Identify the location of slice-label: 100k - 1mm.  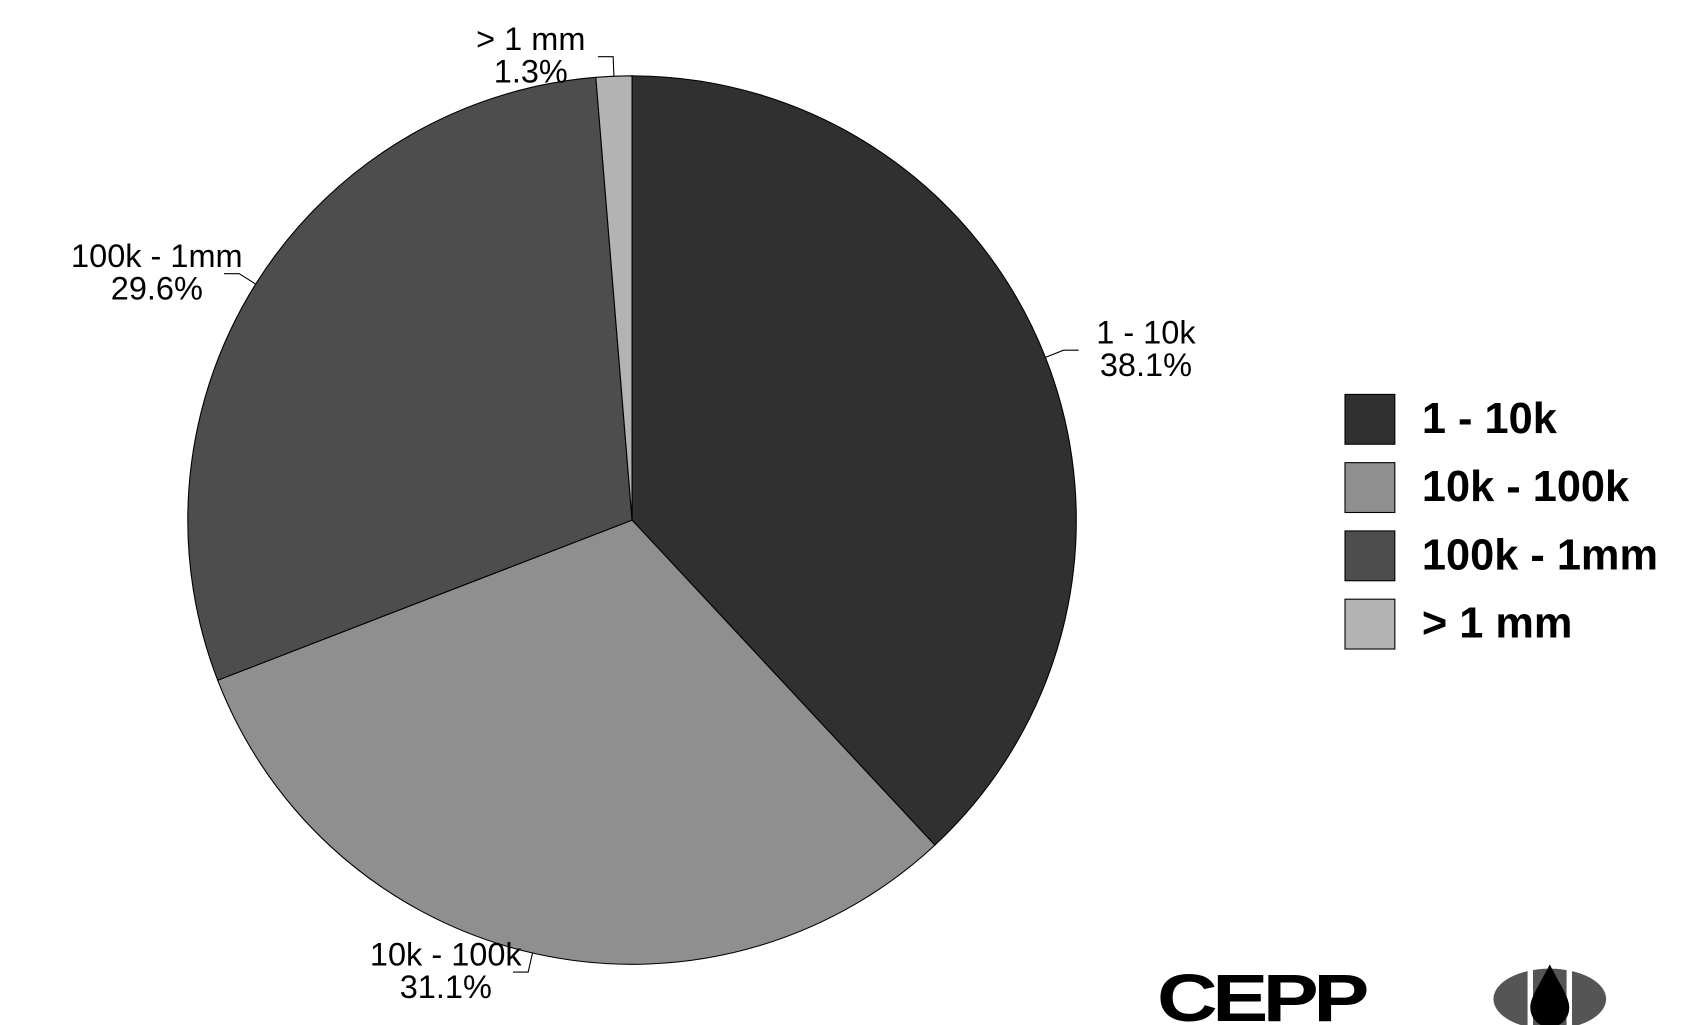
(157, 256).